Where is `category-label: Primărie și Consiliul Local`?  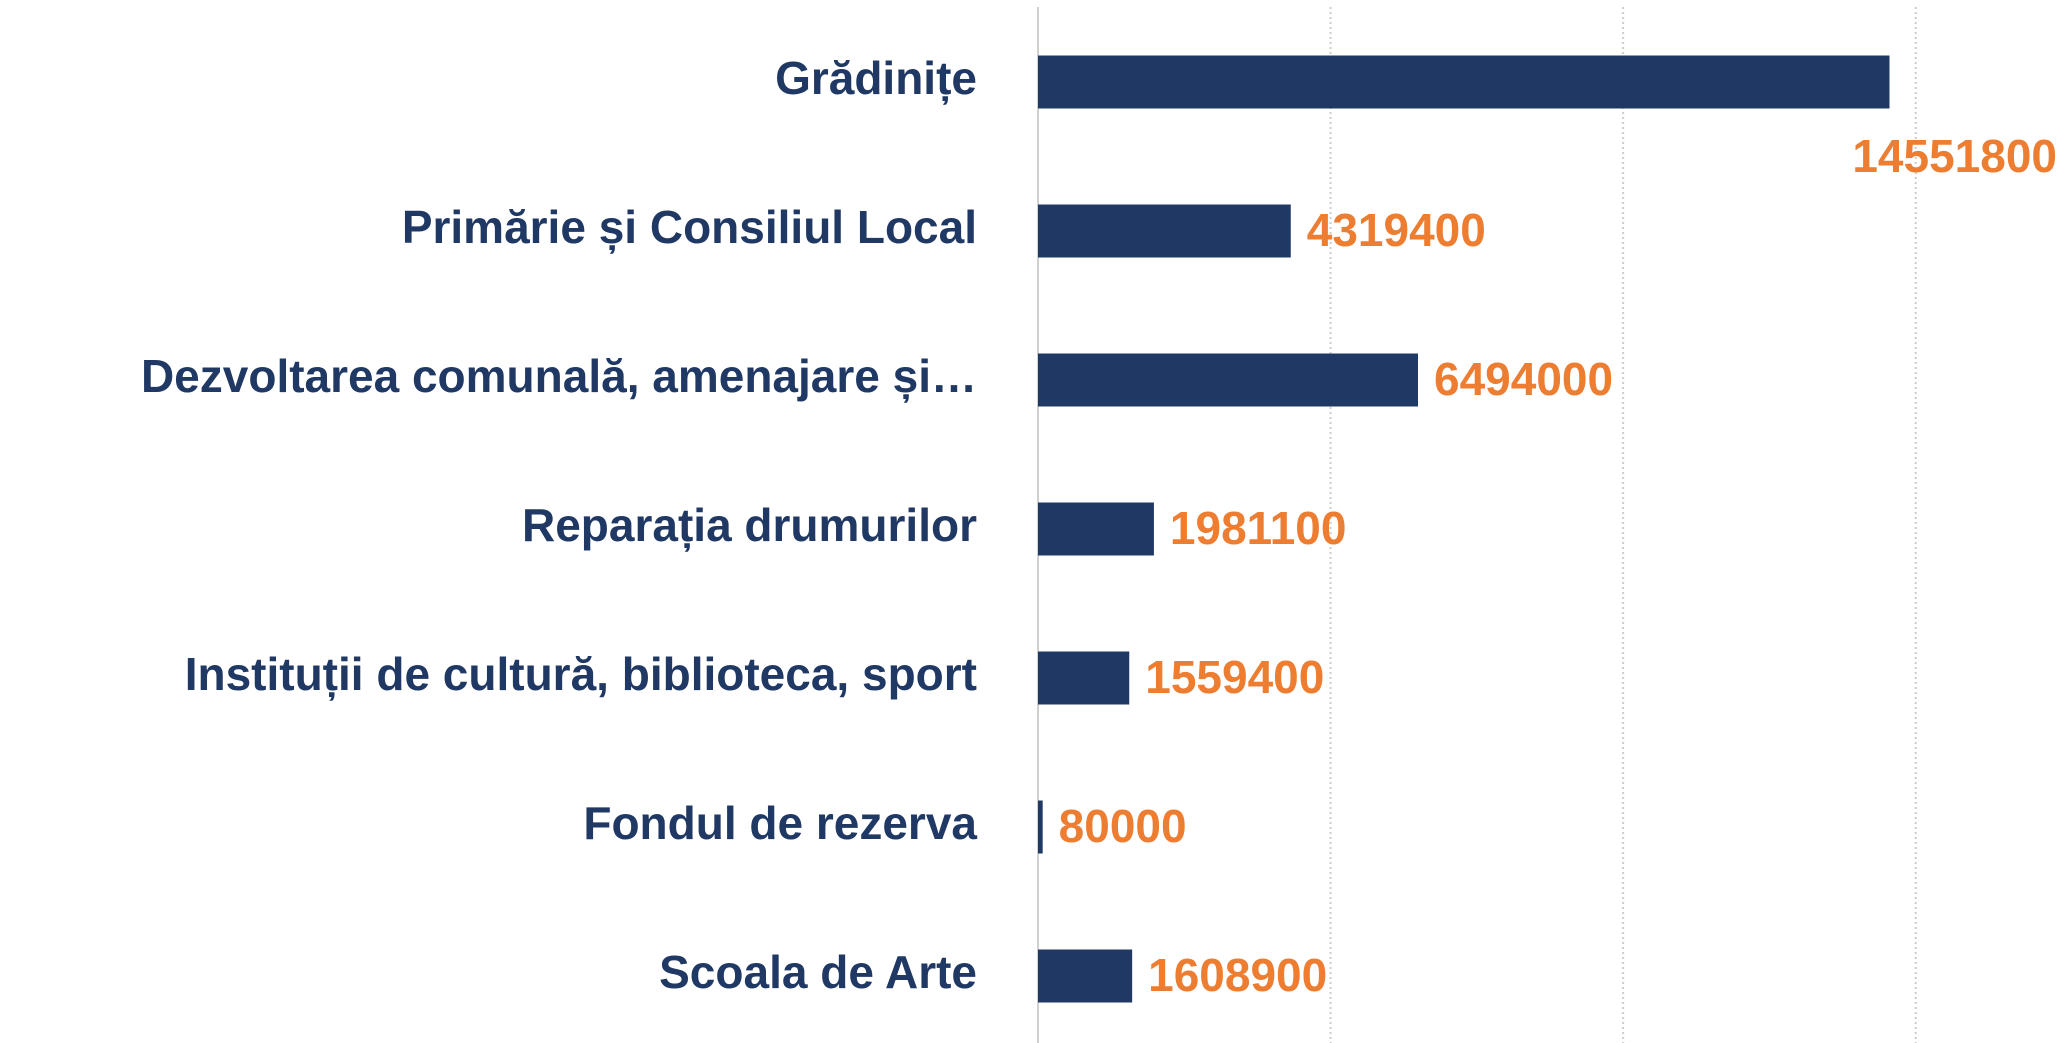
category-label: Primărie și Consiliul Local is located at coordinates (689, 227).